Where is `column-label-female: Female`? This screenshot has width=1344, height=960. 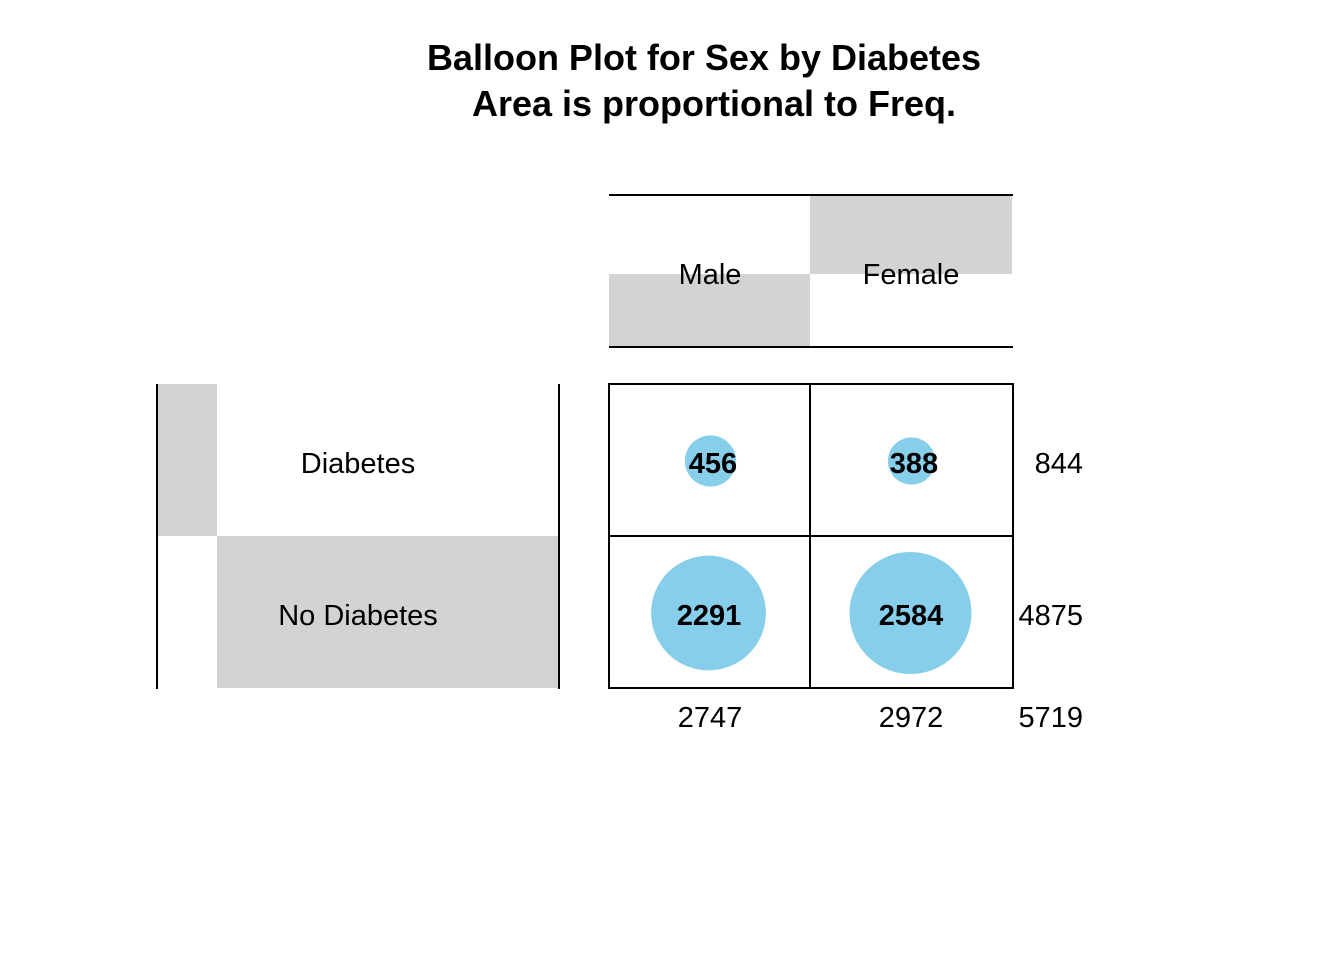 column-label-female: Female is located at coordinates (911, 275).